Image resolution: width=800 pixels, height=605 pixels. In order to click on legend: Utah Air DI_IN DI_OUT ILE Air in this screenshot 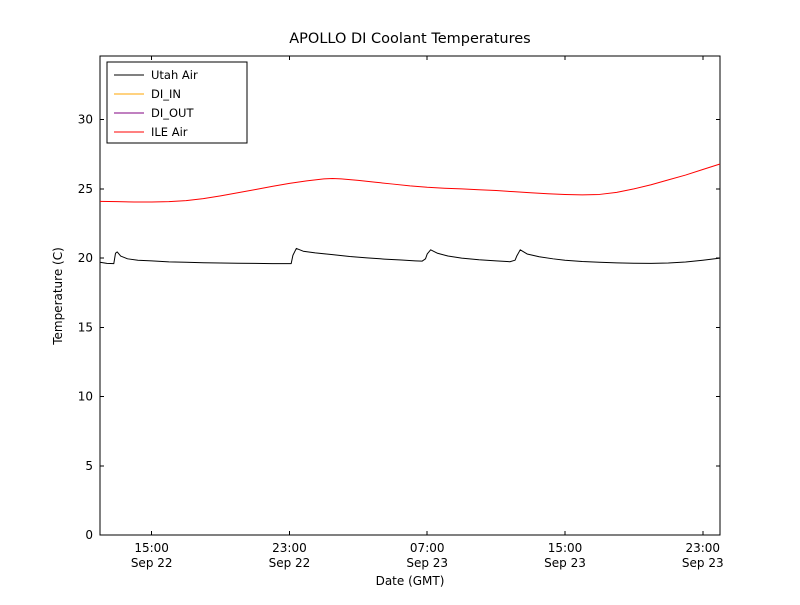, I will do `click(177, 102)`.